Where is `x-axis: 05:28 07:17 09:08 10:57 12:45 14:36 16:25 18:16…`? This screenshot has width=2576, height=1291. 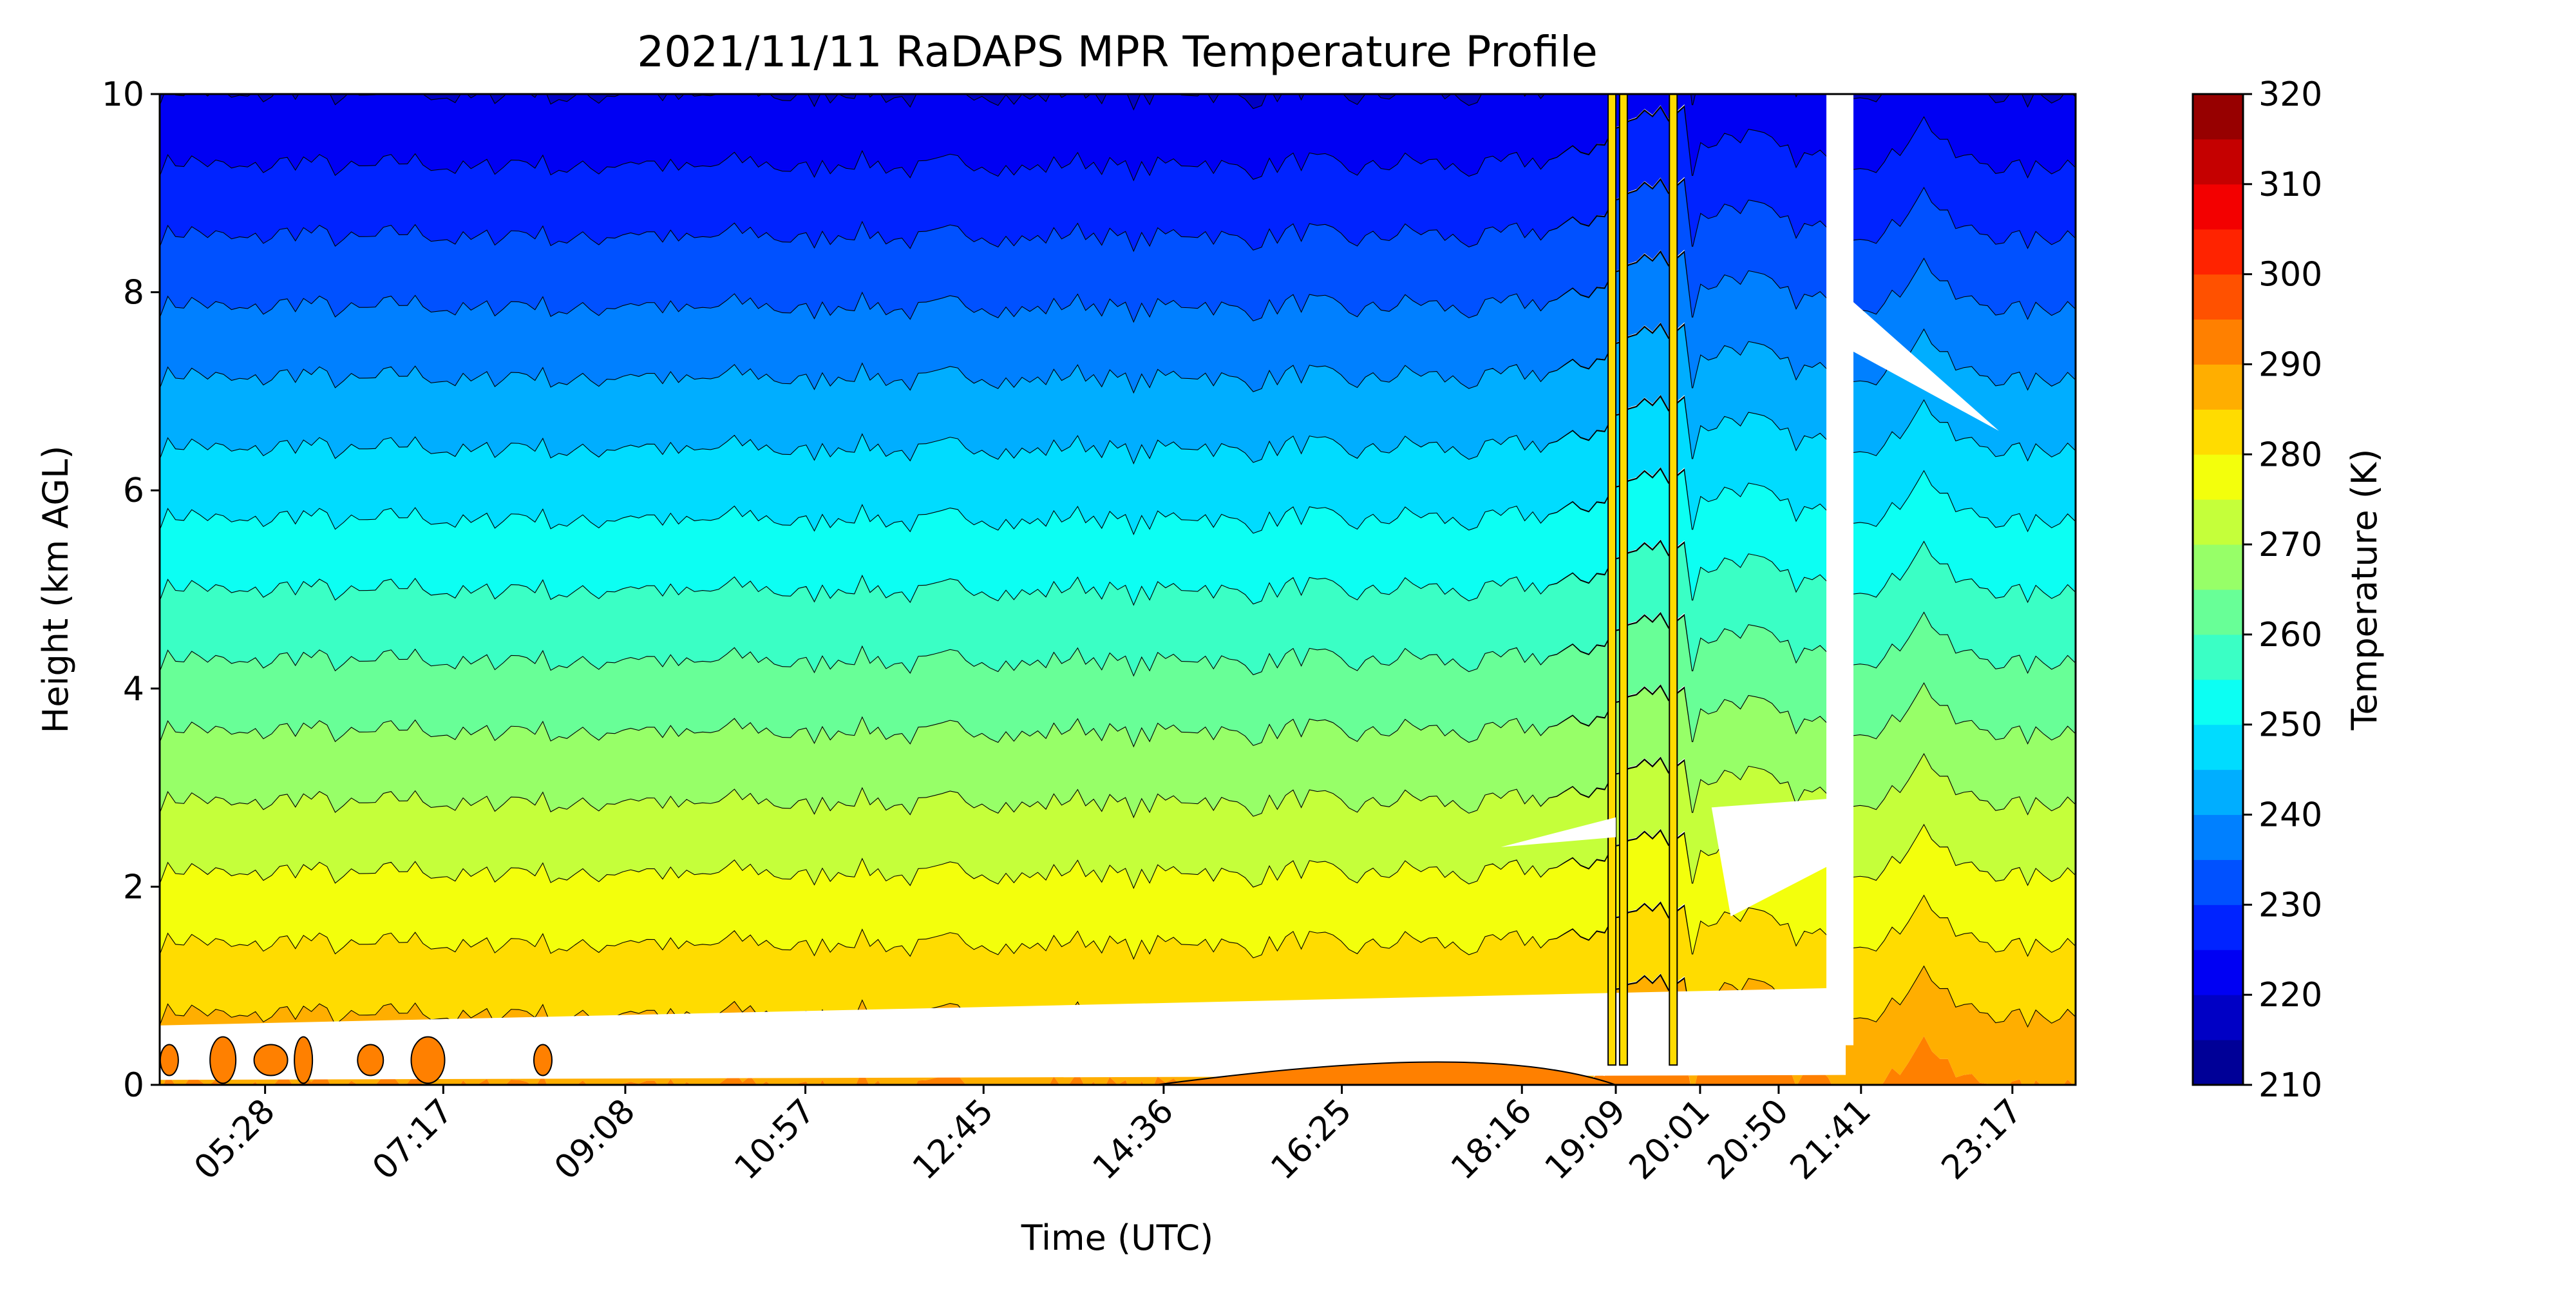
x-axis: 05:28 07:17 09:08 10:57 12:45 14:36 16:25 18:16… is located at coordinates (1108, 1136).